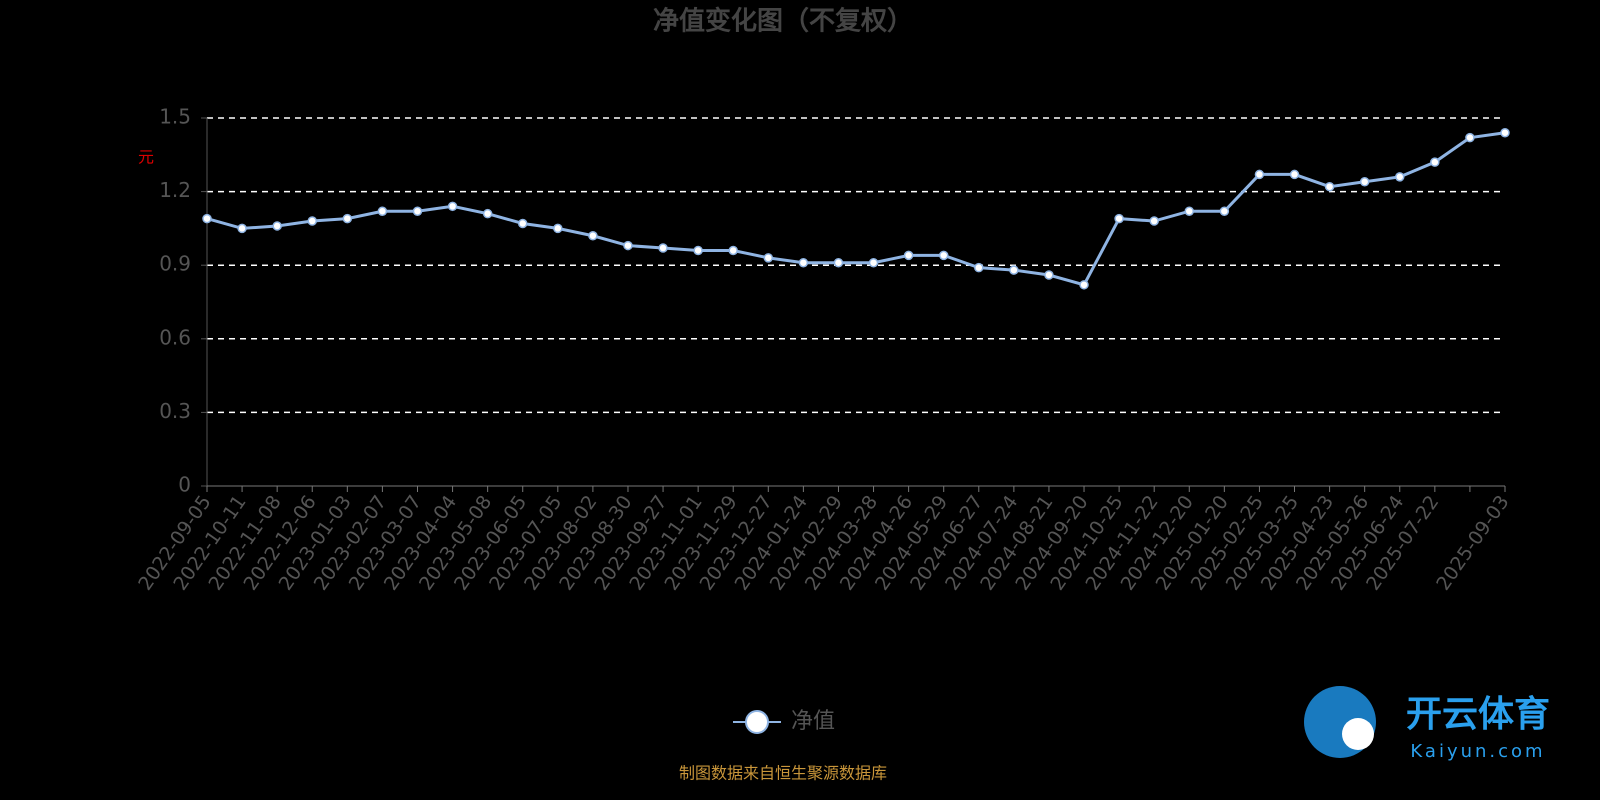 Image resolution: width=1600 pixels, height=800 pixels. I want to click on legend-marker, so click(757, 722).